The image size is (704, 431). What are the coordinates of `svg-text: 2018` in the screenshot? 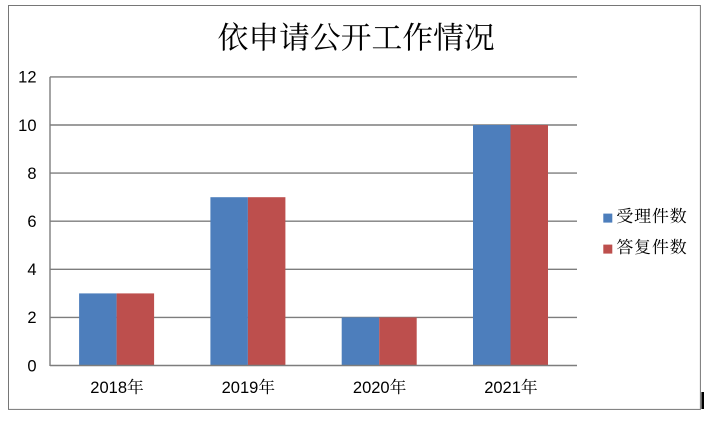 It's located at (108, 388).